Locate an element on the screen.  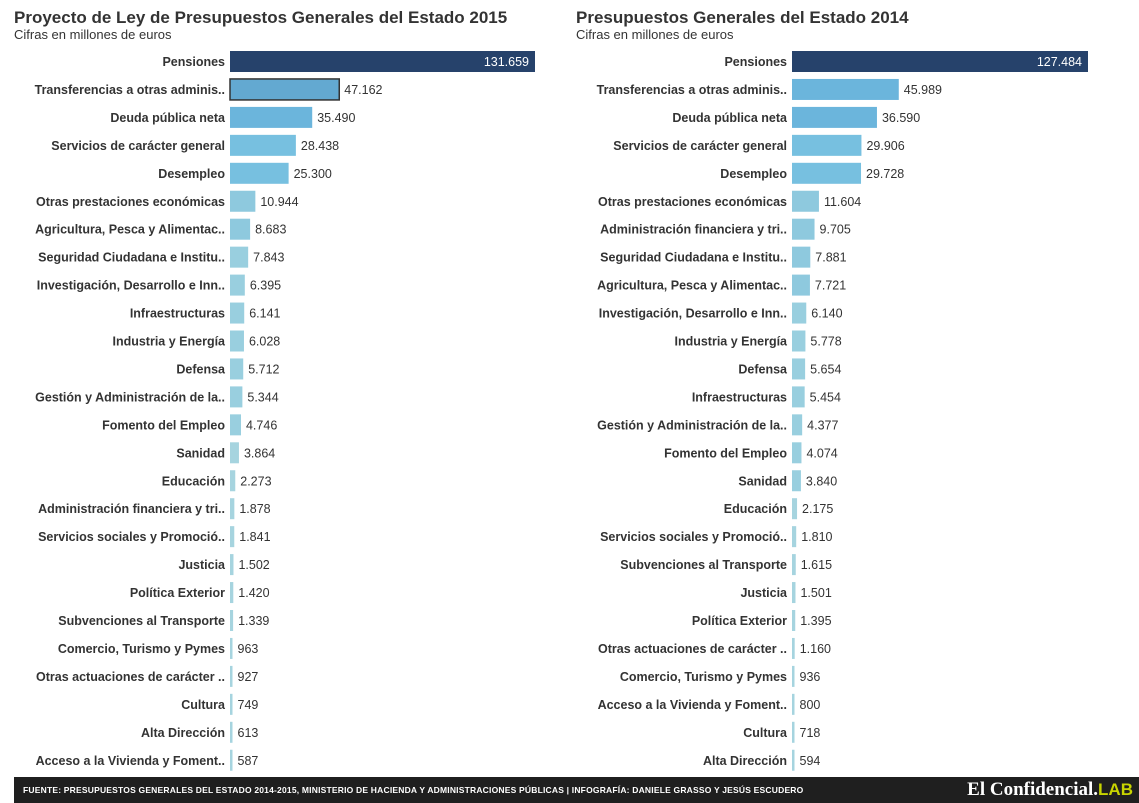
bar-group-sanidad: Sanidad 3.840 is located at coordinates (787, 481).